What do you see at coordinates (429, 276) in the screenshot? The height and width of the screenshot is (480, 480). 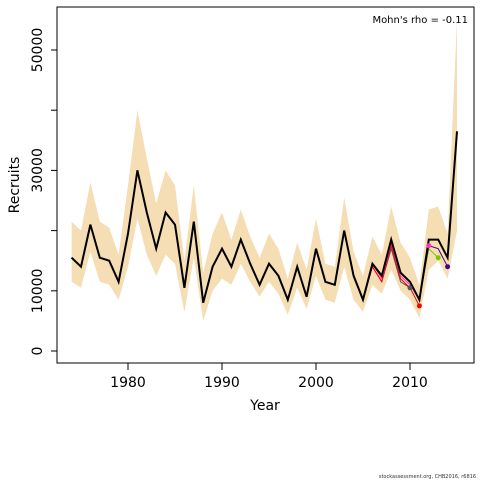 I see `terminal-points` at bounding box center [429, 276].